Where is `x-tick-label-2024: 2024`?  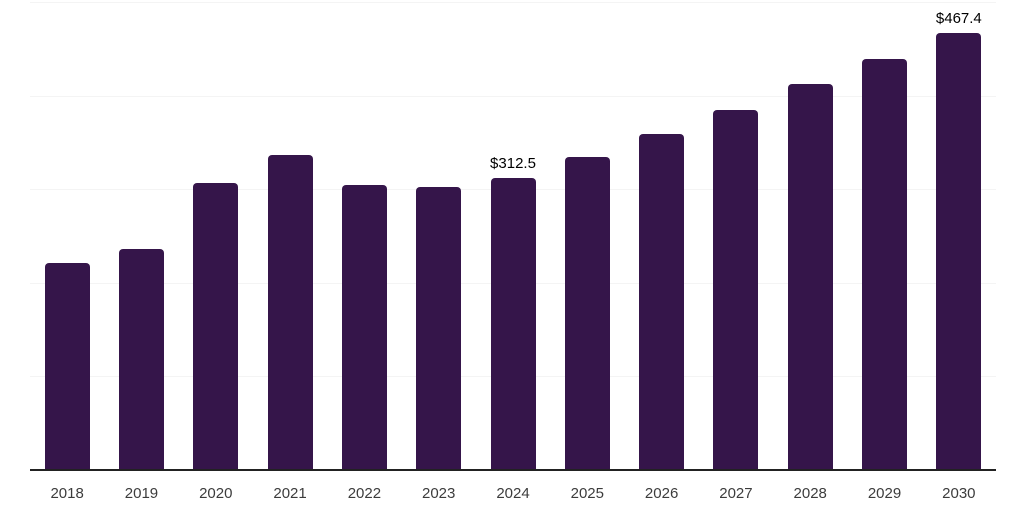
x-tick-label-2024: 2024 is located at coordinates (513, 493).